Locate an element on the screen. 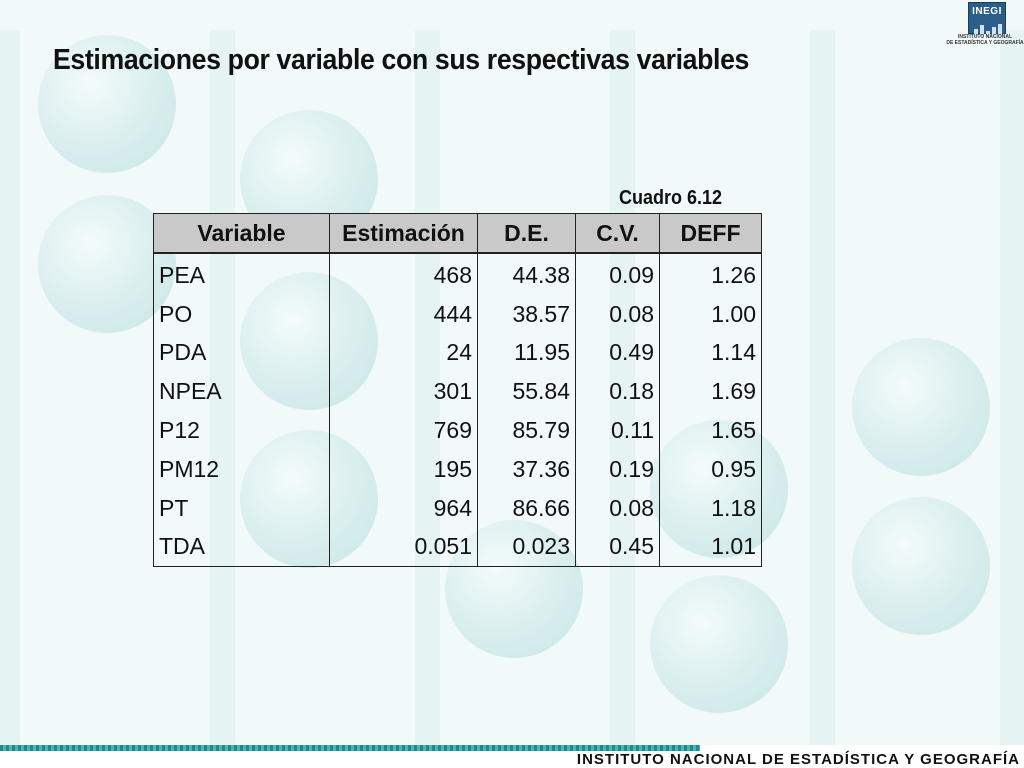 The width and height of the screenshot is (1024, 768). column-header: C.V. is located at coordinates (617, 233).